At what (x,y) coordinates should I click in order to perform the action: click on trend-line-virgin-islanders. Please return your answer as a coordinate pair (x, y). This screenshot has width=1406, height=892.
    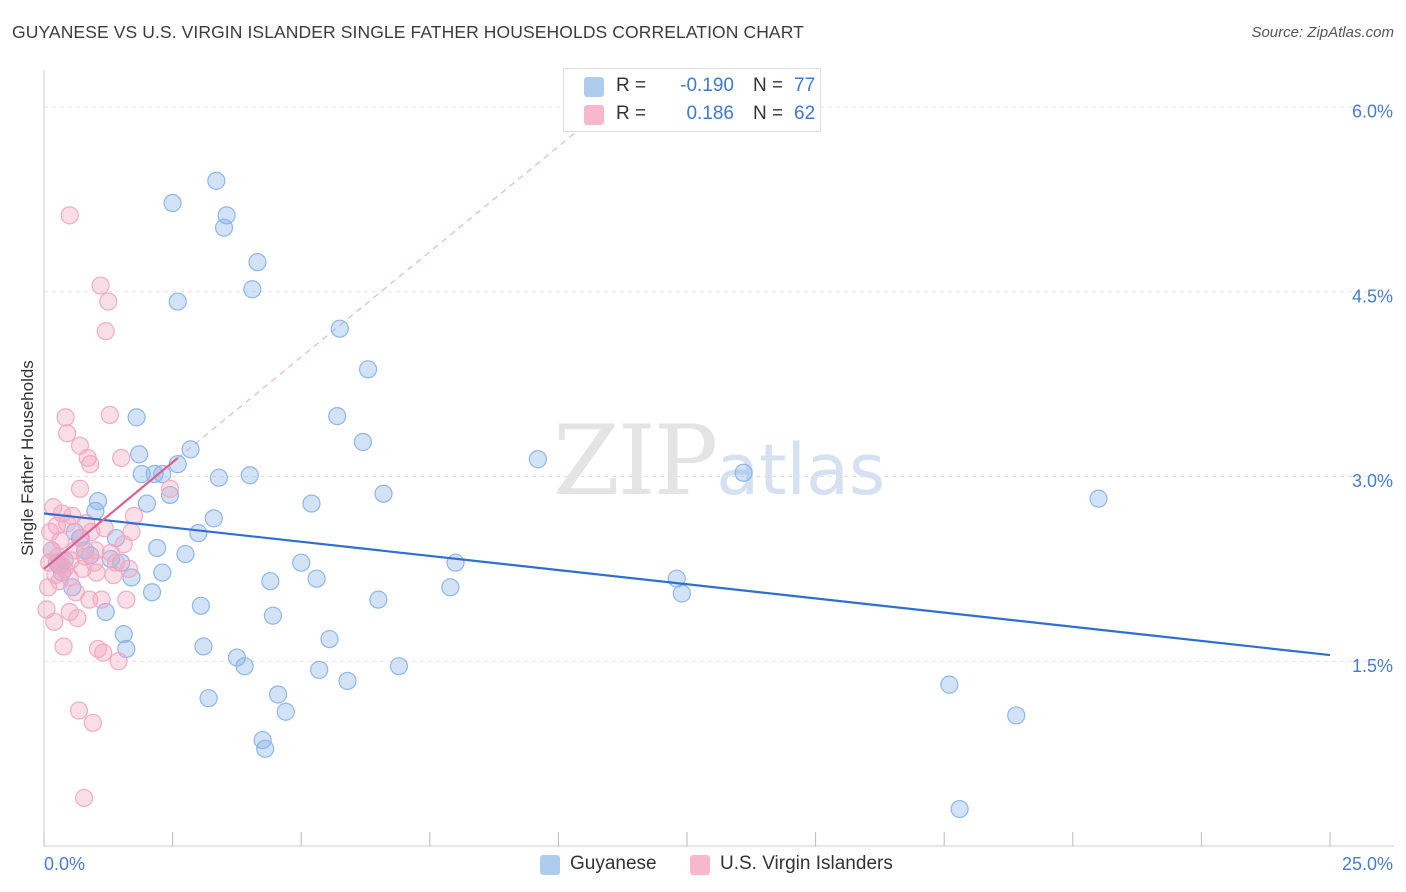
    Looking at the image, I should click on (111, 513).